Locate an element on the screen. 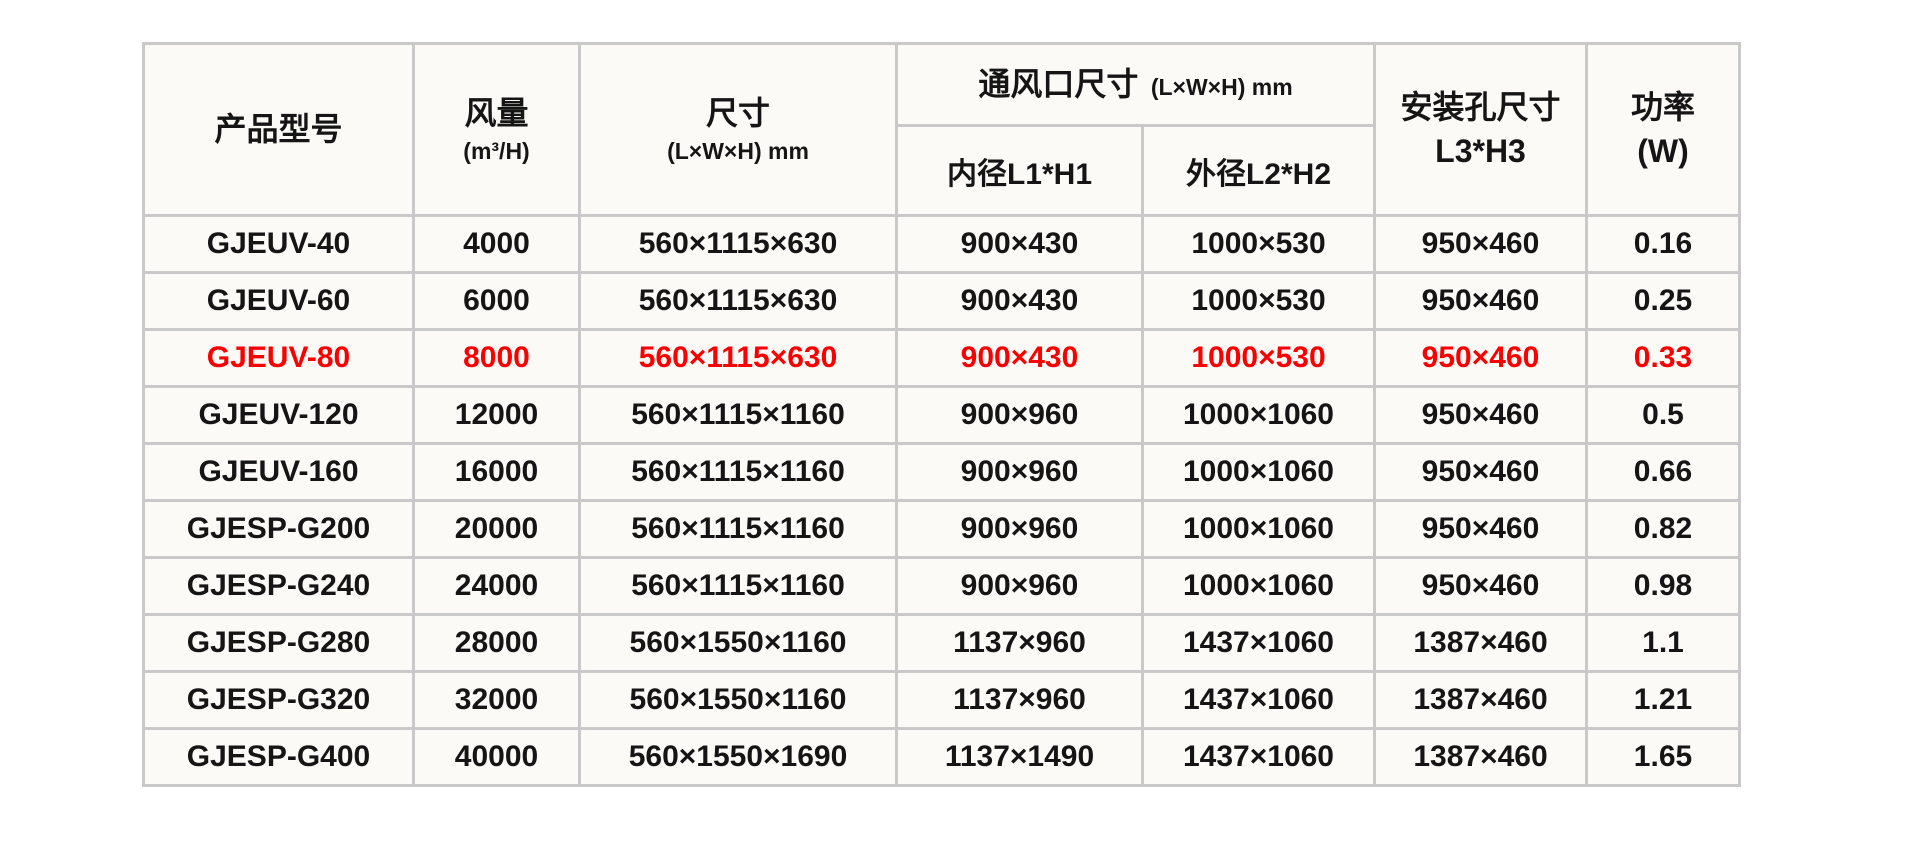 This screenshot has height=864, width=1920. header-mount-hole: 安装孔尺寸 L3*H3 is located at coordinates (1480, 129).